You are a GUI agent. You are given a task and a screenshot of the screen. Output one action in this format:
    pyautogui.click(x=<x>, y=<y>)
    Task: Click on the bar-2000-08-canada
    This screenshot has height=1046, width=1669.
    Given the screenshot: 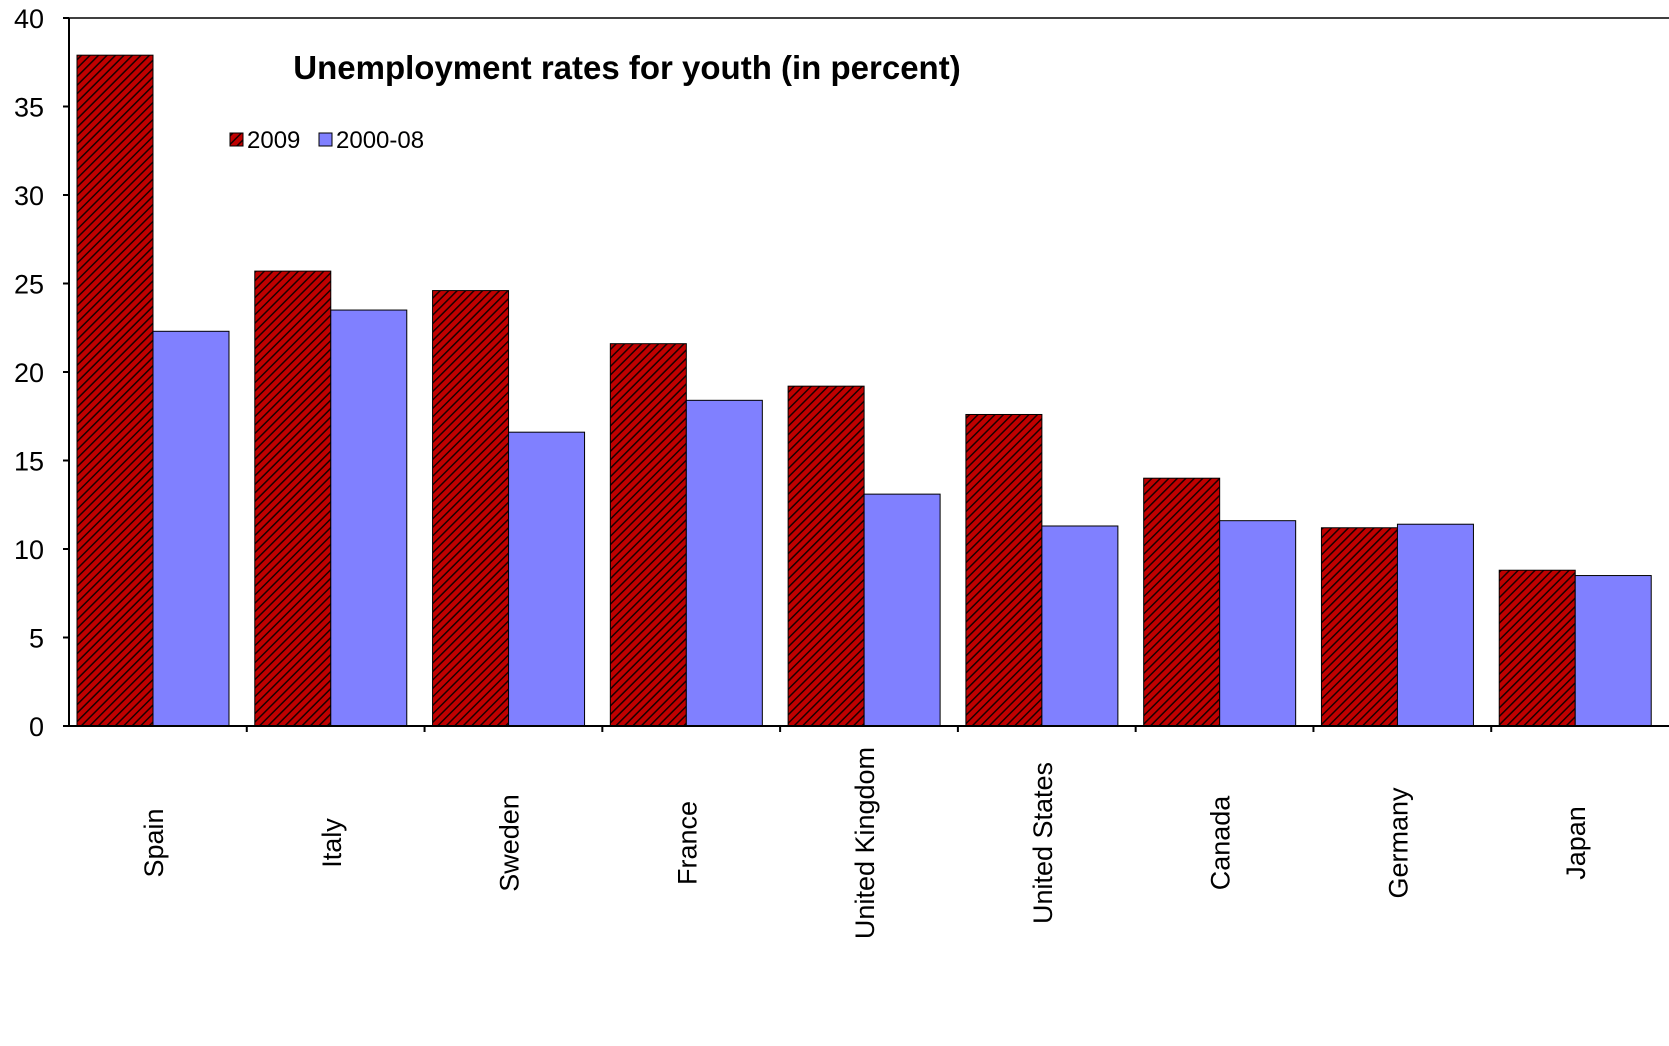 What is the action you would take?
    pyautogui.click(x=1258, y=623)
    